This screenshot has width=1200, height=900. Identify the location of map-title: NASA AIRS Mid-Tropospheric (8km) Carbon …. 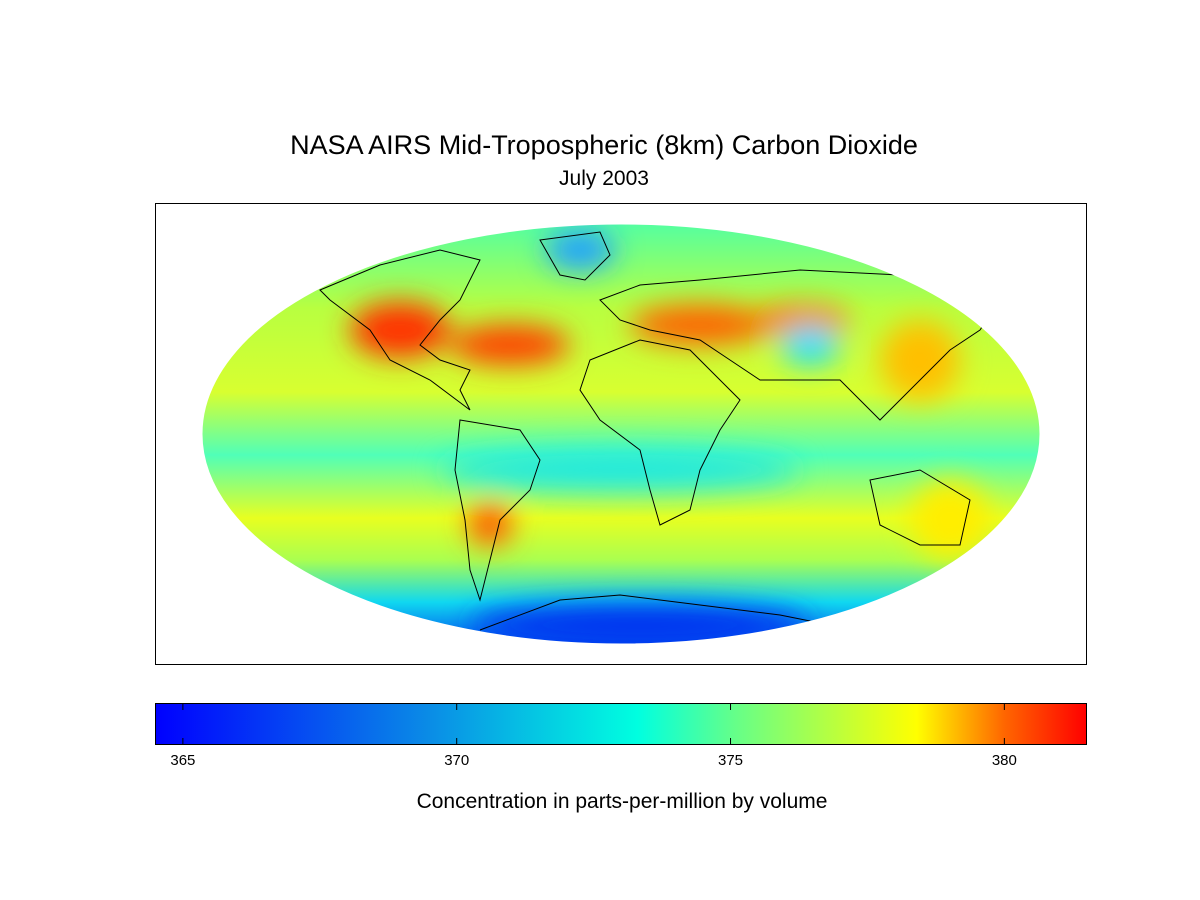
(604, 145).